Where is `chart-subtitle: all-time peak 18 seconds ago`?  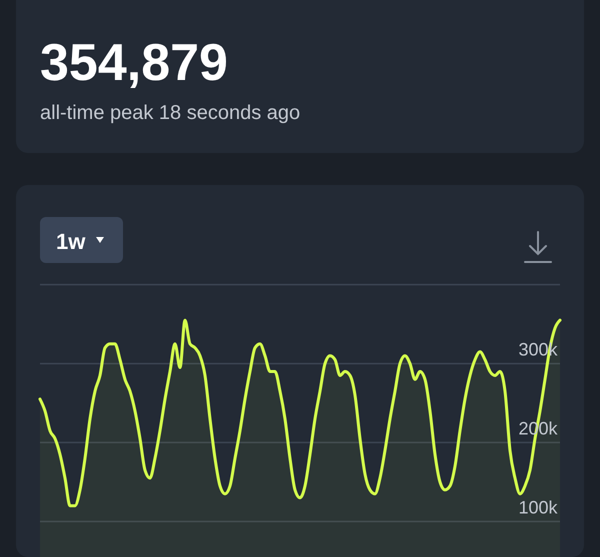
chart-subtitle: all-time peak 18 seconds ago is located at coordinates (170, 113).